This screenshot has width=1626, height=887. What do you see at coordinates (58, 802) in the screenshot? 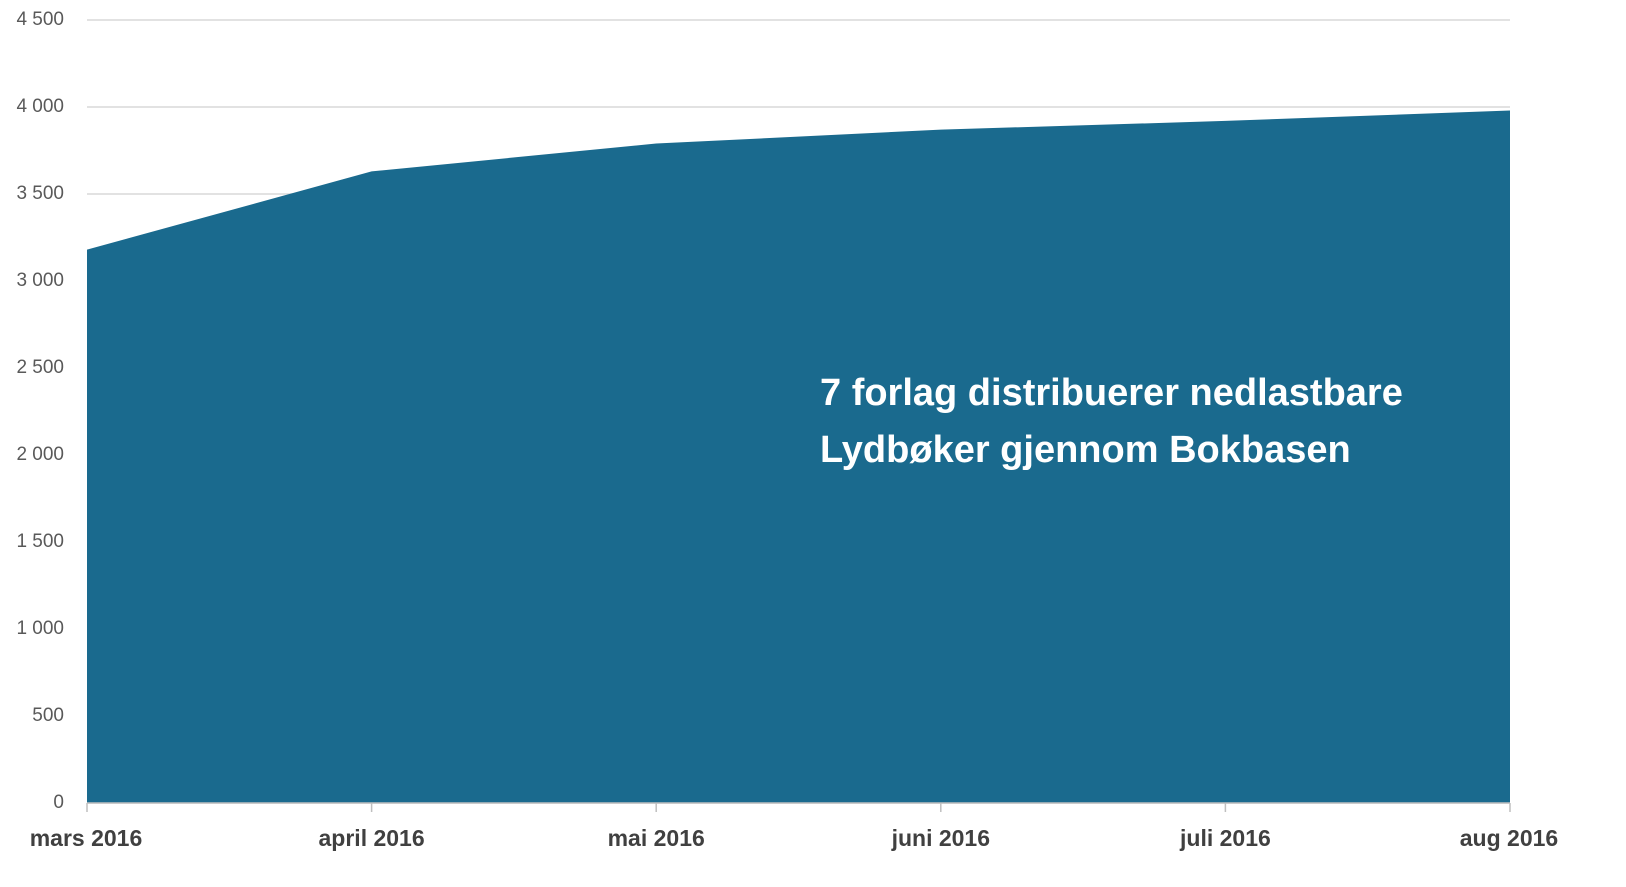
I see `y-tick-label: 0` at bounding box center [58, 802].